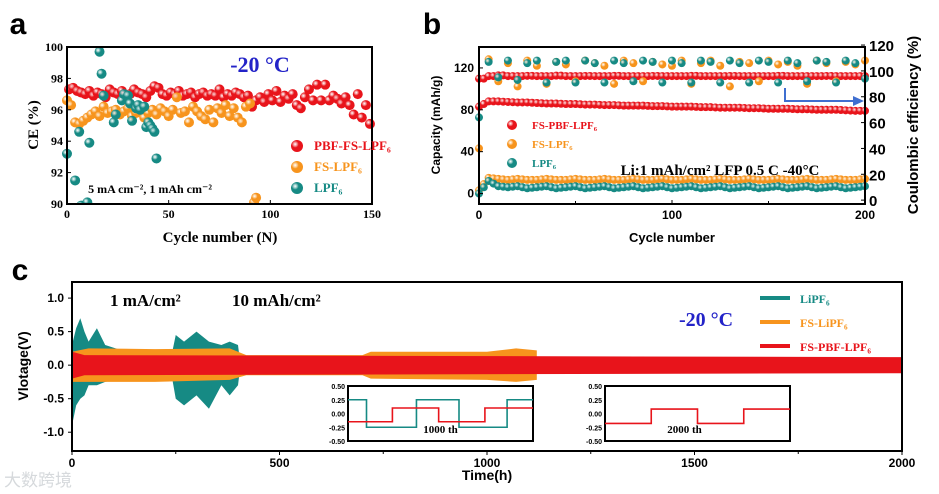 The width and height of the screenshot is (939, 494). I want to click on inset-y-tick-label: 0.25, so click(595, 401).